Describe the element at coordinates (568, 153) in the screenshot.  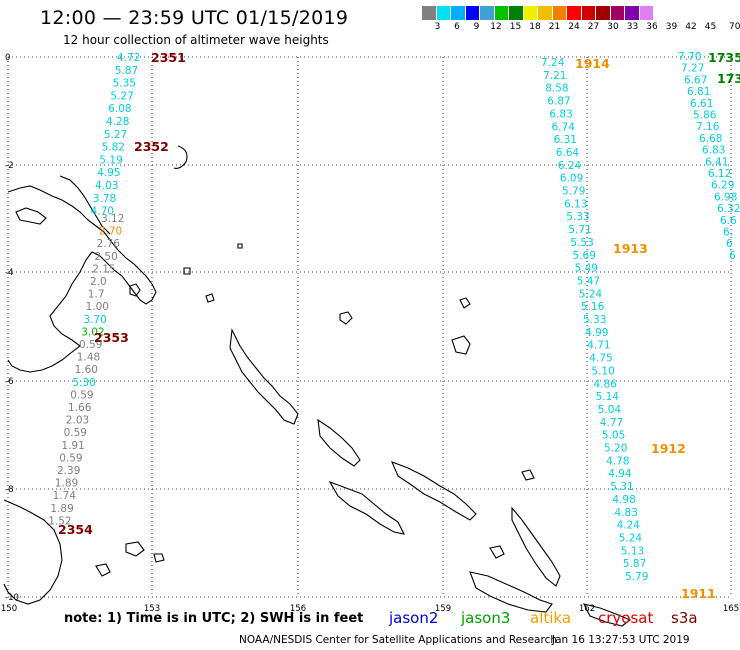
I see `wave-height-value: 6.64` at that location.